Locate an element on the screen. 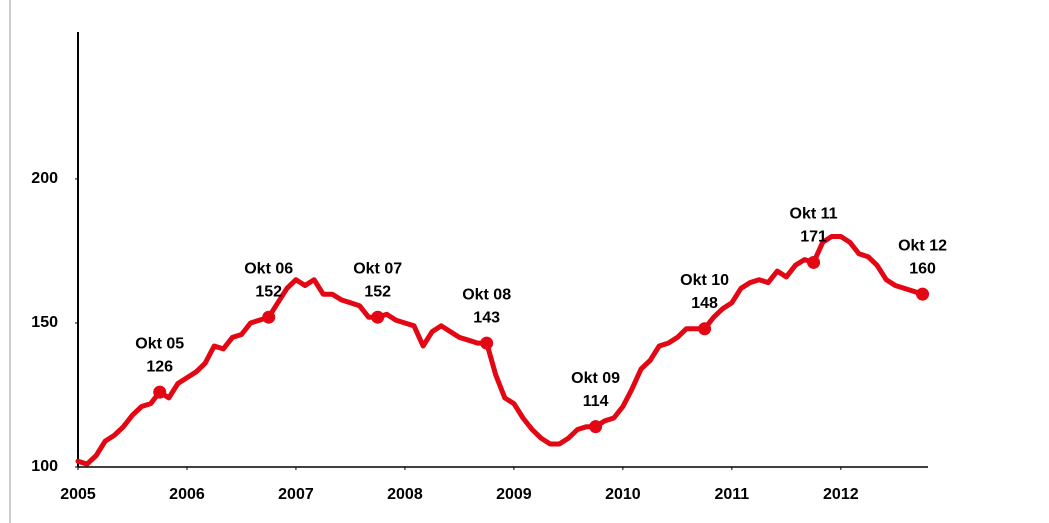 This screenshot has width=1049, height=523. annotation-label: Okt 05 is located at coordinates (159, 343).